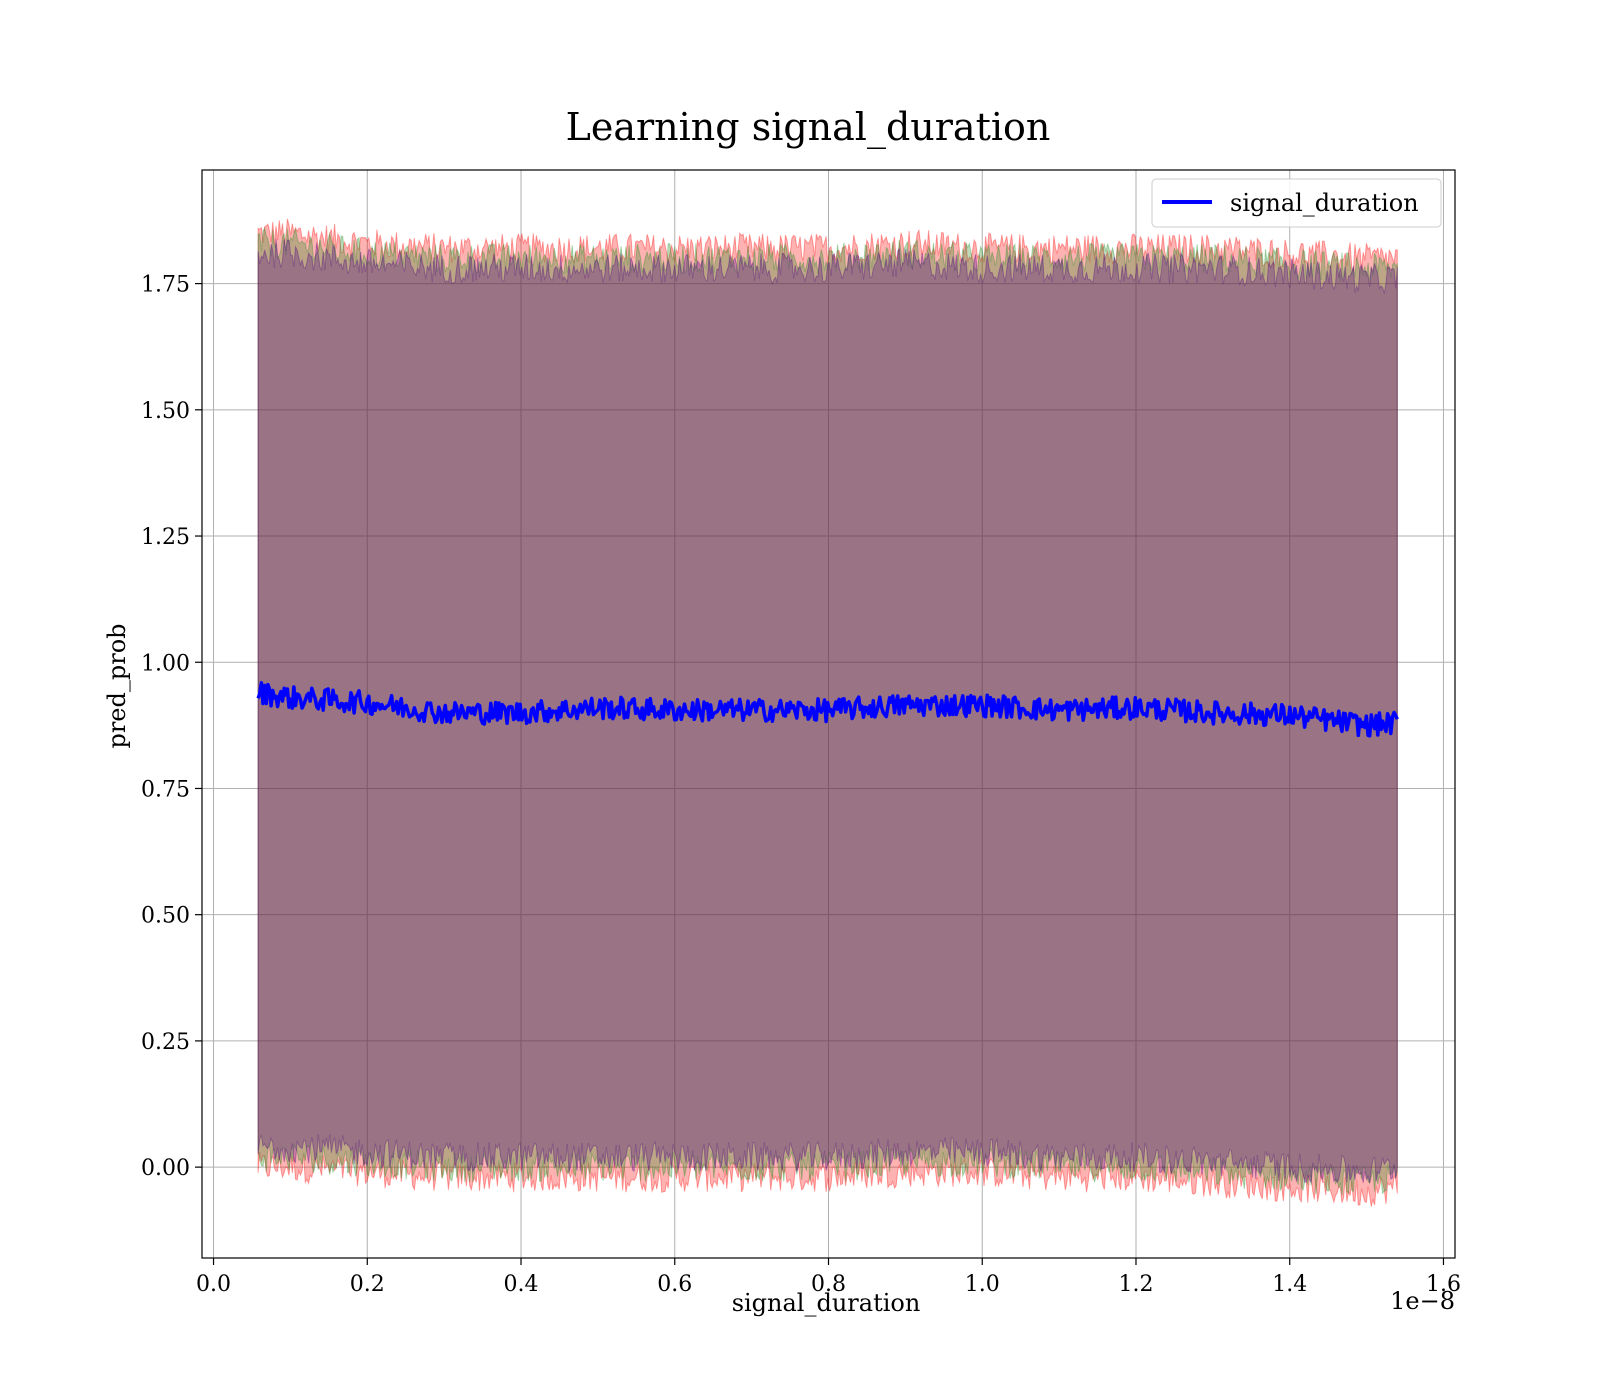  I want to click on y-axis-label: pred_prob, so click(117, 685).